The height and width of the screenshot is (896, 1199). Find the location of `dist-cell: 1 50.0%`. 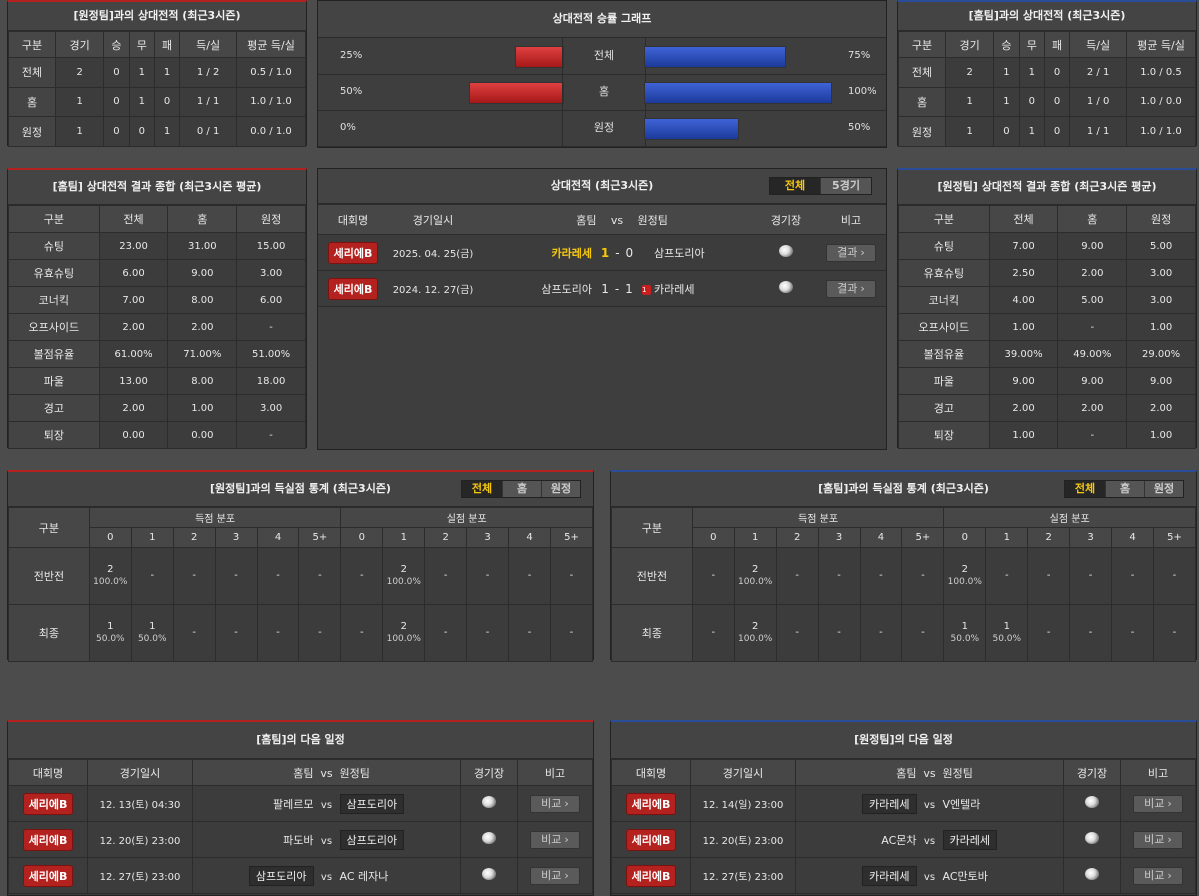

dist-cell: 1 50.0% is located at coordinates (965, 633).